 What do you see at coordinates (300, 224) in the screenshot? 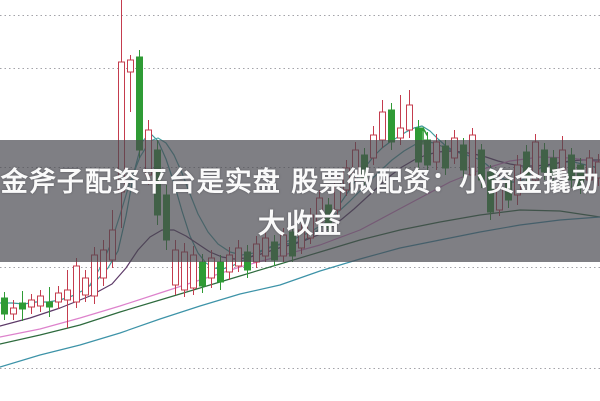
I see `headline-line2: 大收益` at bounding box center [300, 224].